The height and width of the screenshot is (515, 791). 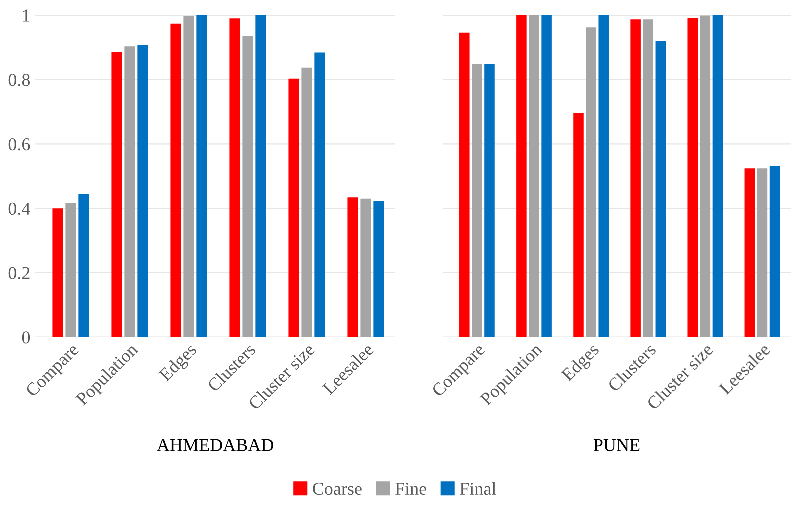 I want to click on x-axis-title: PUNE, so click(x=617, y=445).